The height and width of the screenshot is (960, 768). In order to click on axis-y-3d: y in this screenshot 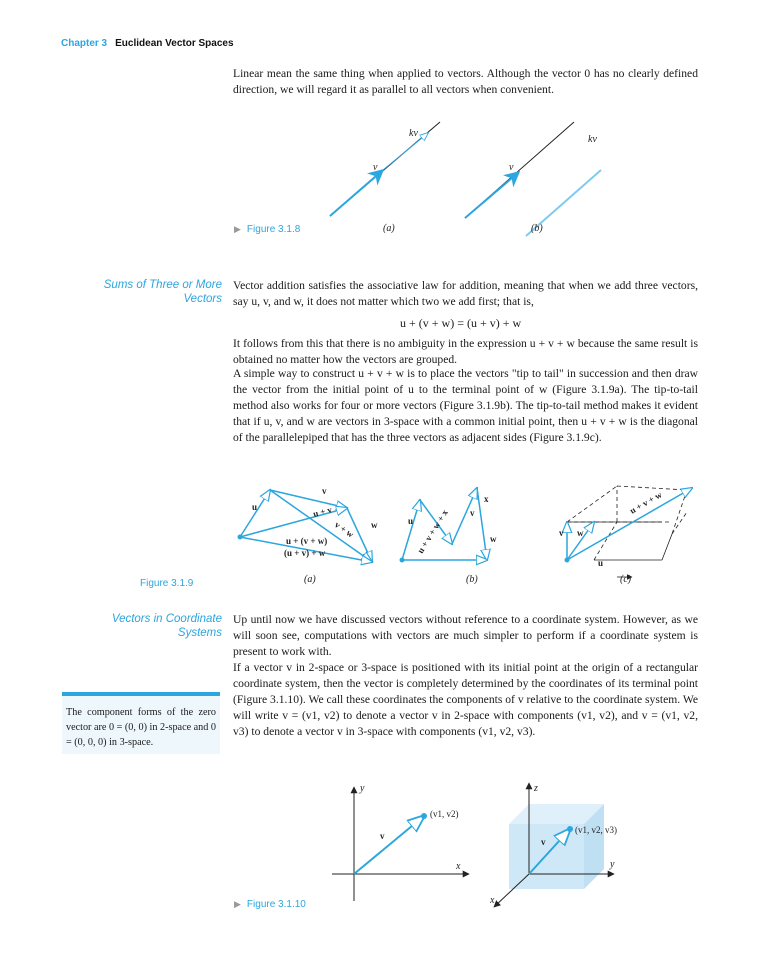, I will do `click(612, 864)`.